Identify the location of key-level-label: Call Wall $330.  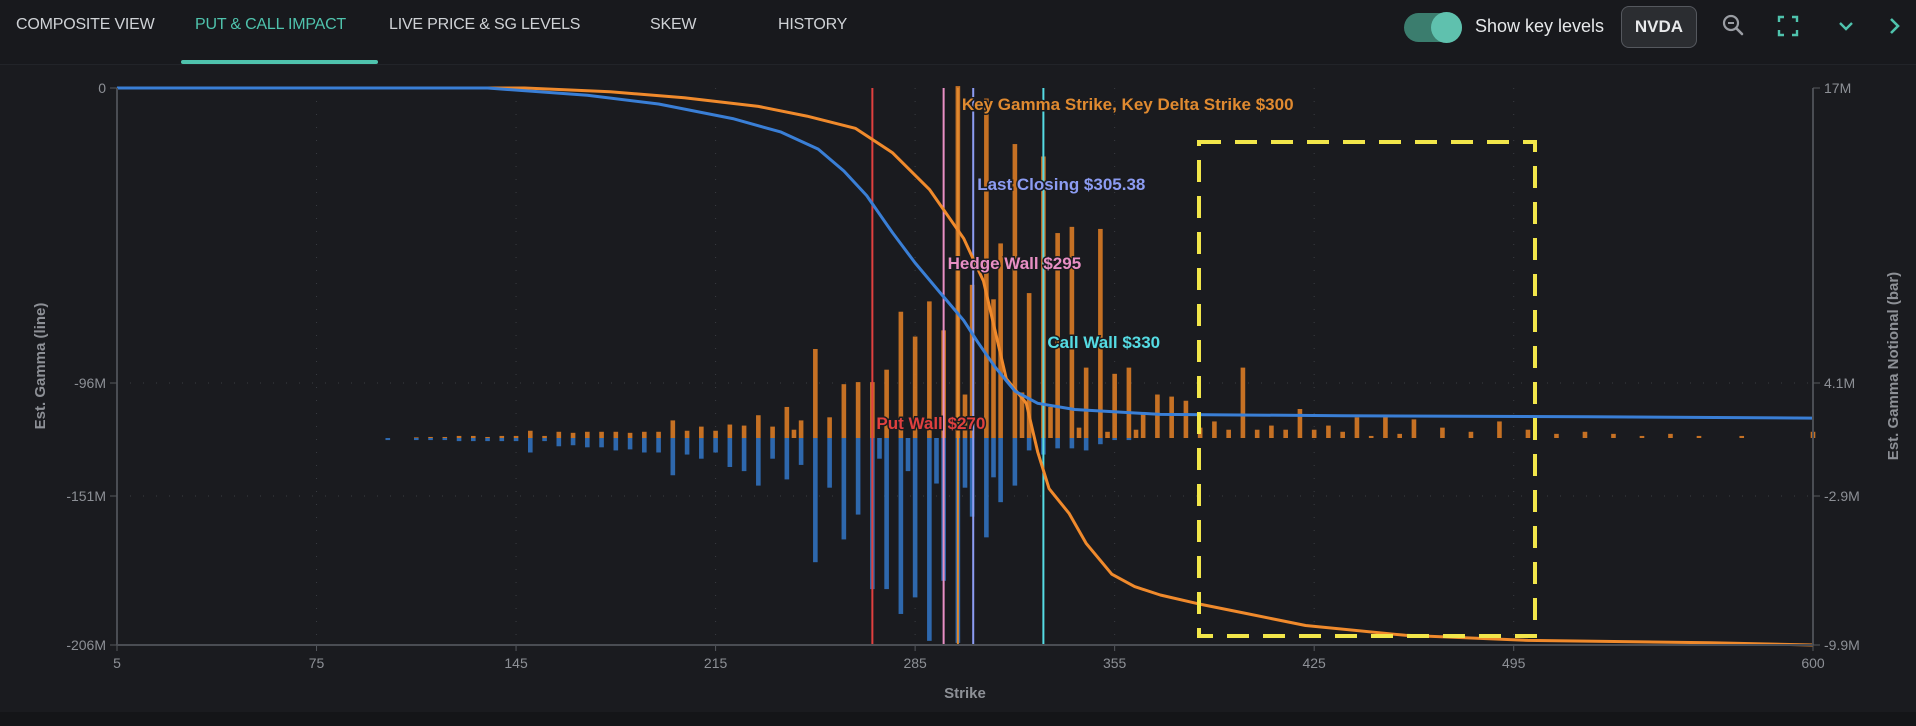
(1103, 342).